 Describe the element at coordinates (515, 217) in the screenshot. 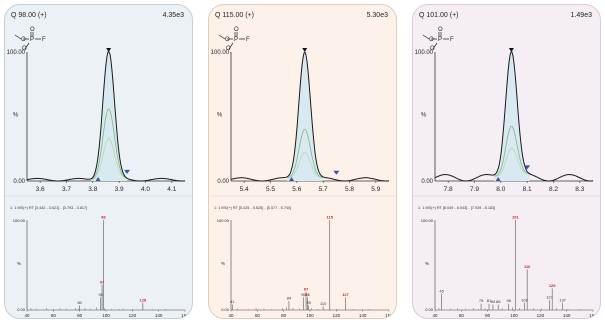

I see `peak-label: 101` at that location.